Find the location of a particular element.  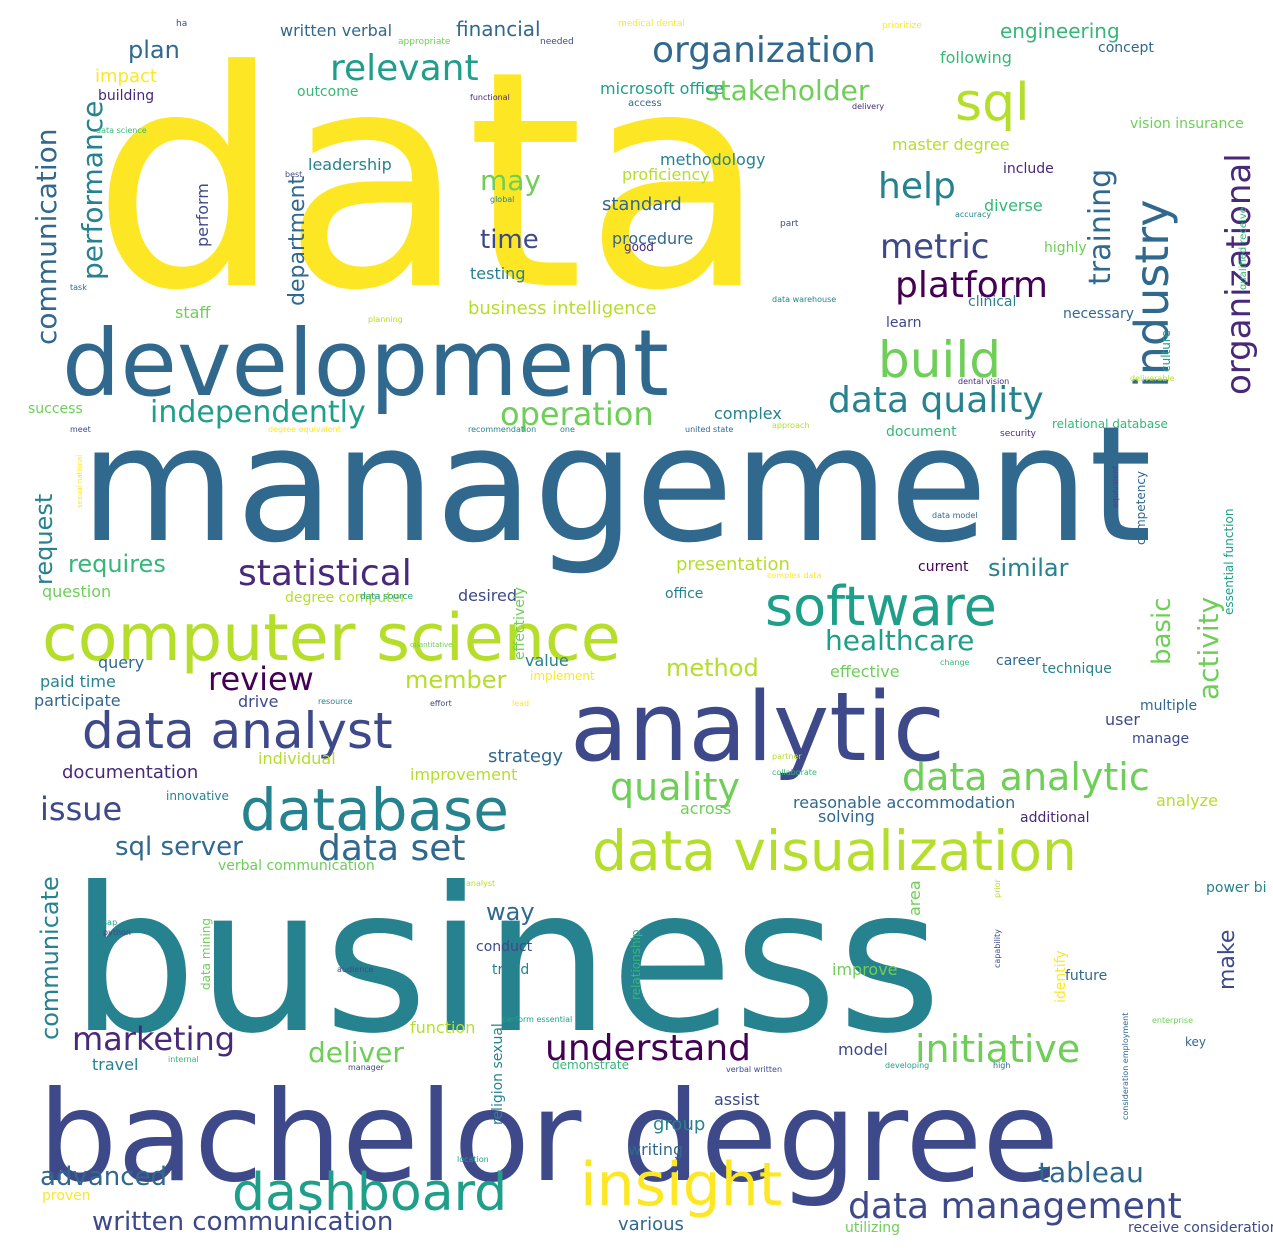

word-sql-server: sql server is located at coordinates (179, 847).